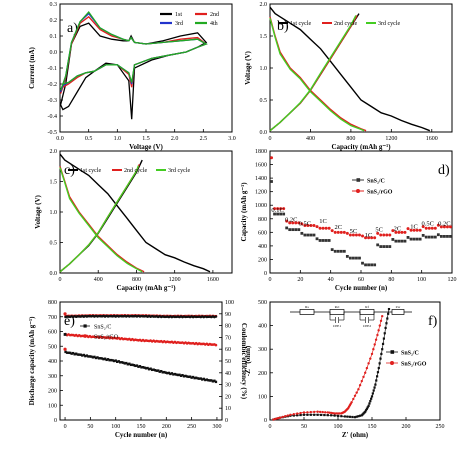 The height and width of the screenshot is (452, 474). What do you see at coordinates (228, 338) in the screenshot?
I see `y-right-tick-label: 70` at bounding box center [228, 338].